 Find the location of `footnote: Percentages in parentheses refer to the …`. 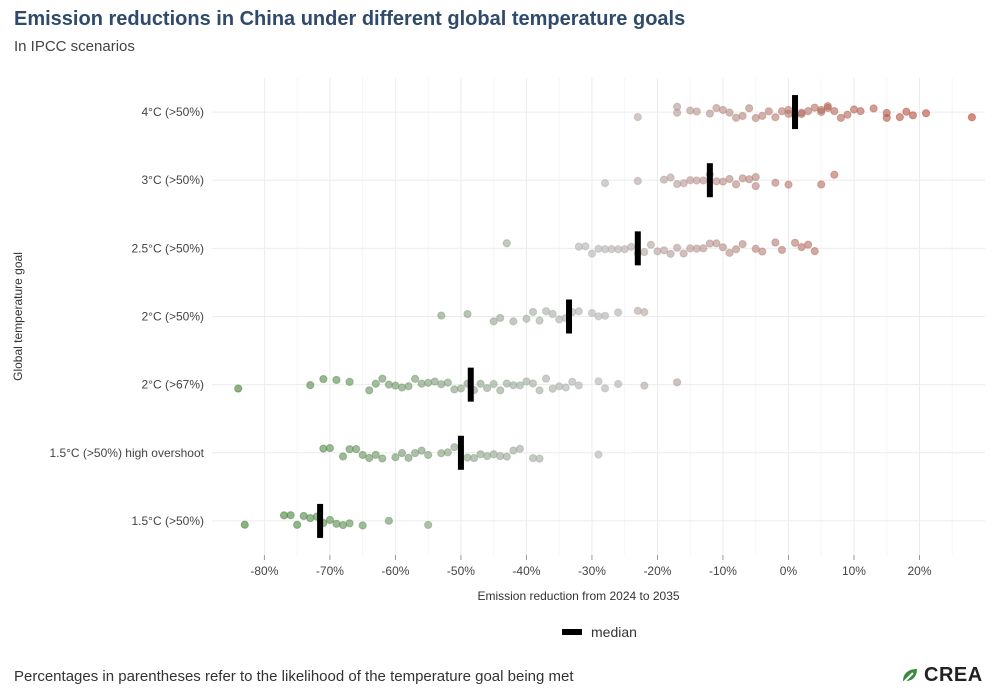

footnote: Percentages in parentheses refer to the … is located at coordinates (294, 676).